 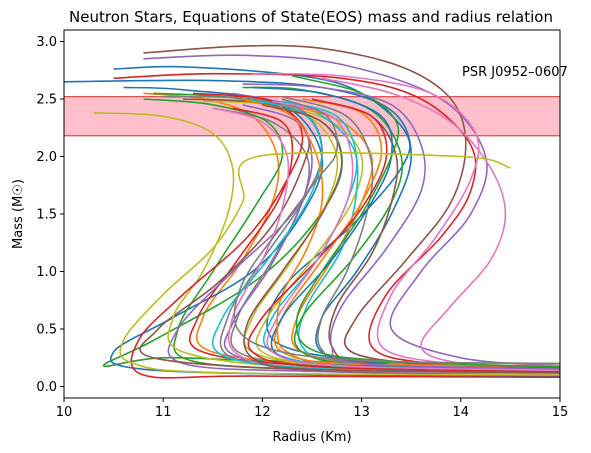 What do you see at coordinates (560, 412) in the screenshot?
I see `x-tick-label: 15` at bounding box center [560, 412].